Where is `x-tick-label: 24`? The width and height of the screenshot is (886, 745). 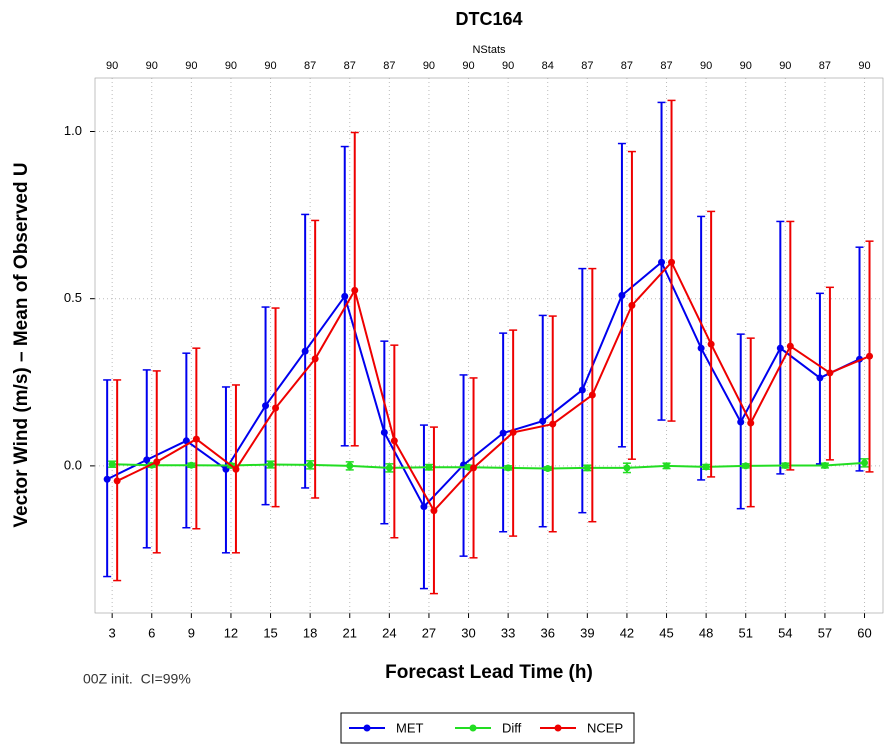 x-tick-label: 24 is located at coordinates (389, 632).